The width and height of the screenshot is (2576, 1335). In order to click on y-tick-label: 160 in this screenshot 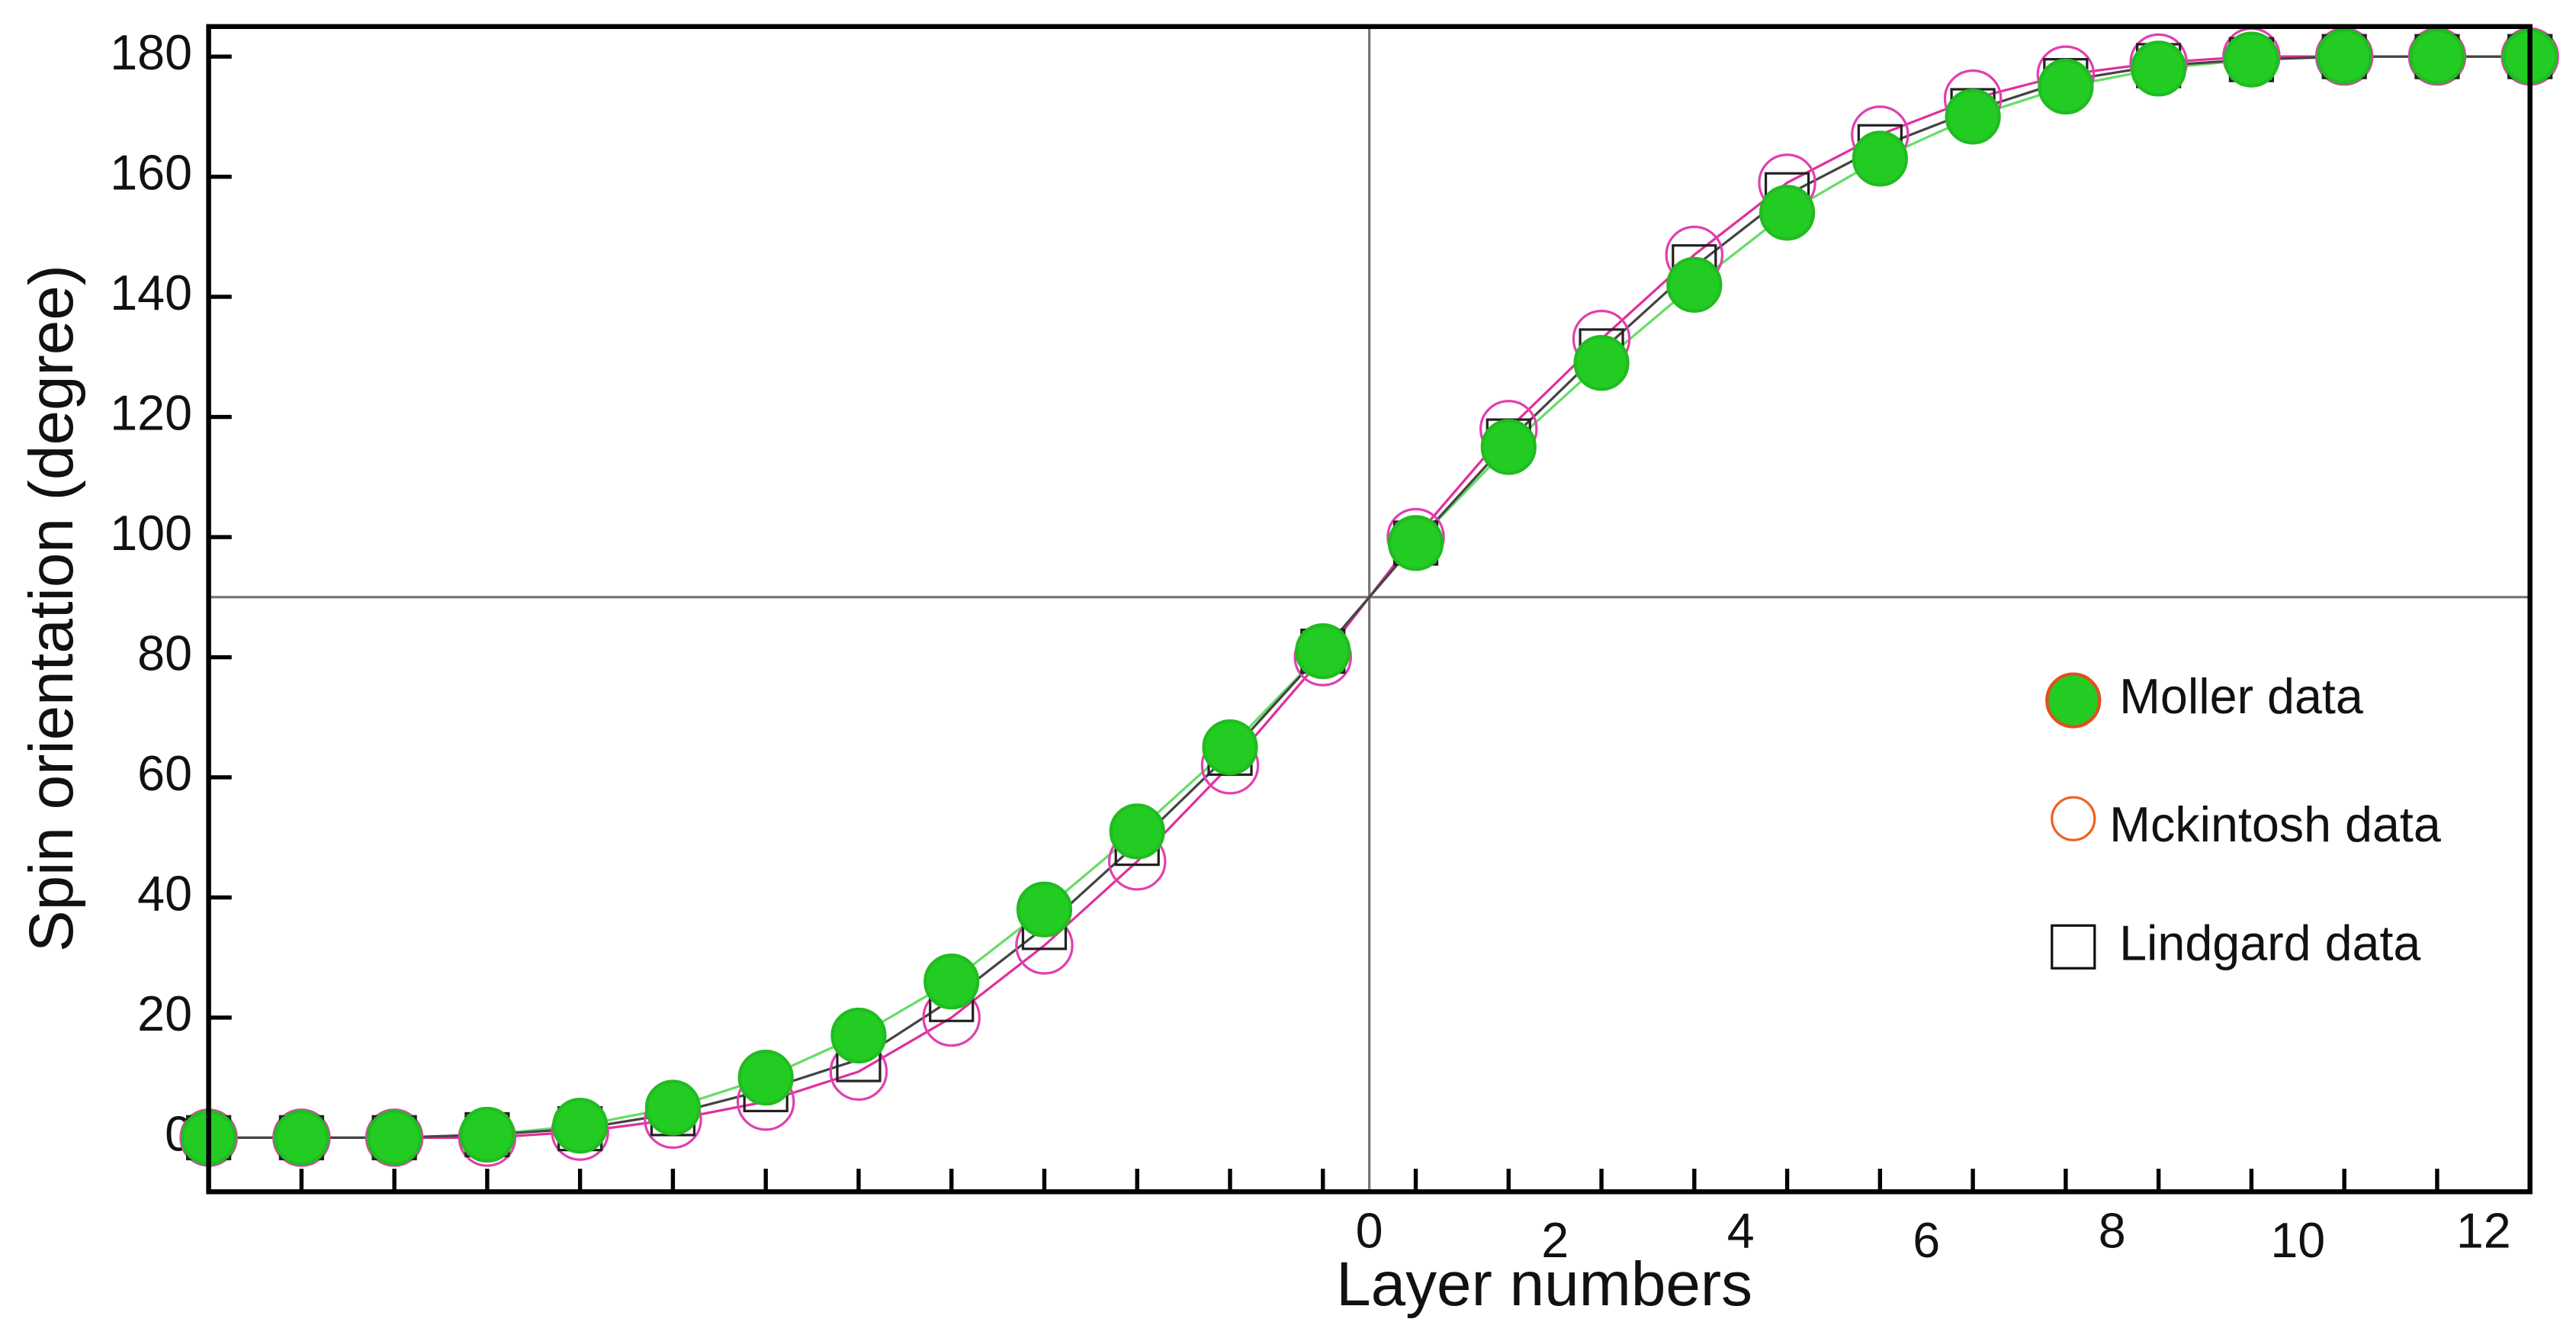, I will do `click(151, 173)`.